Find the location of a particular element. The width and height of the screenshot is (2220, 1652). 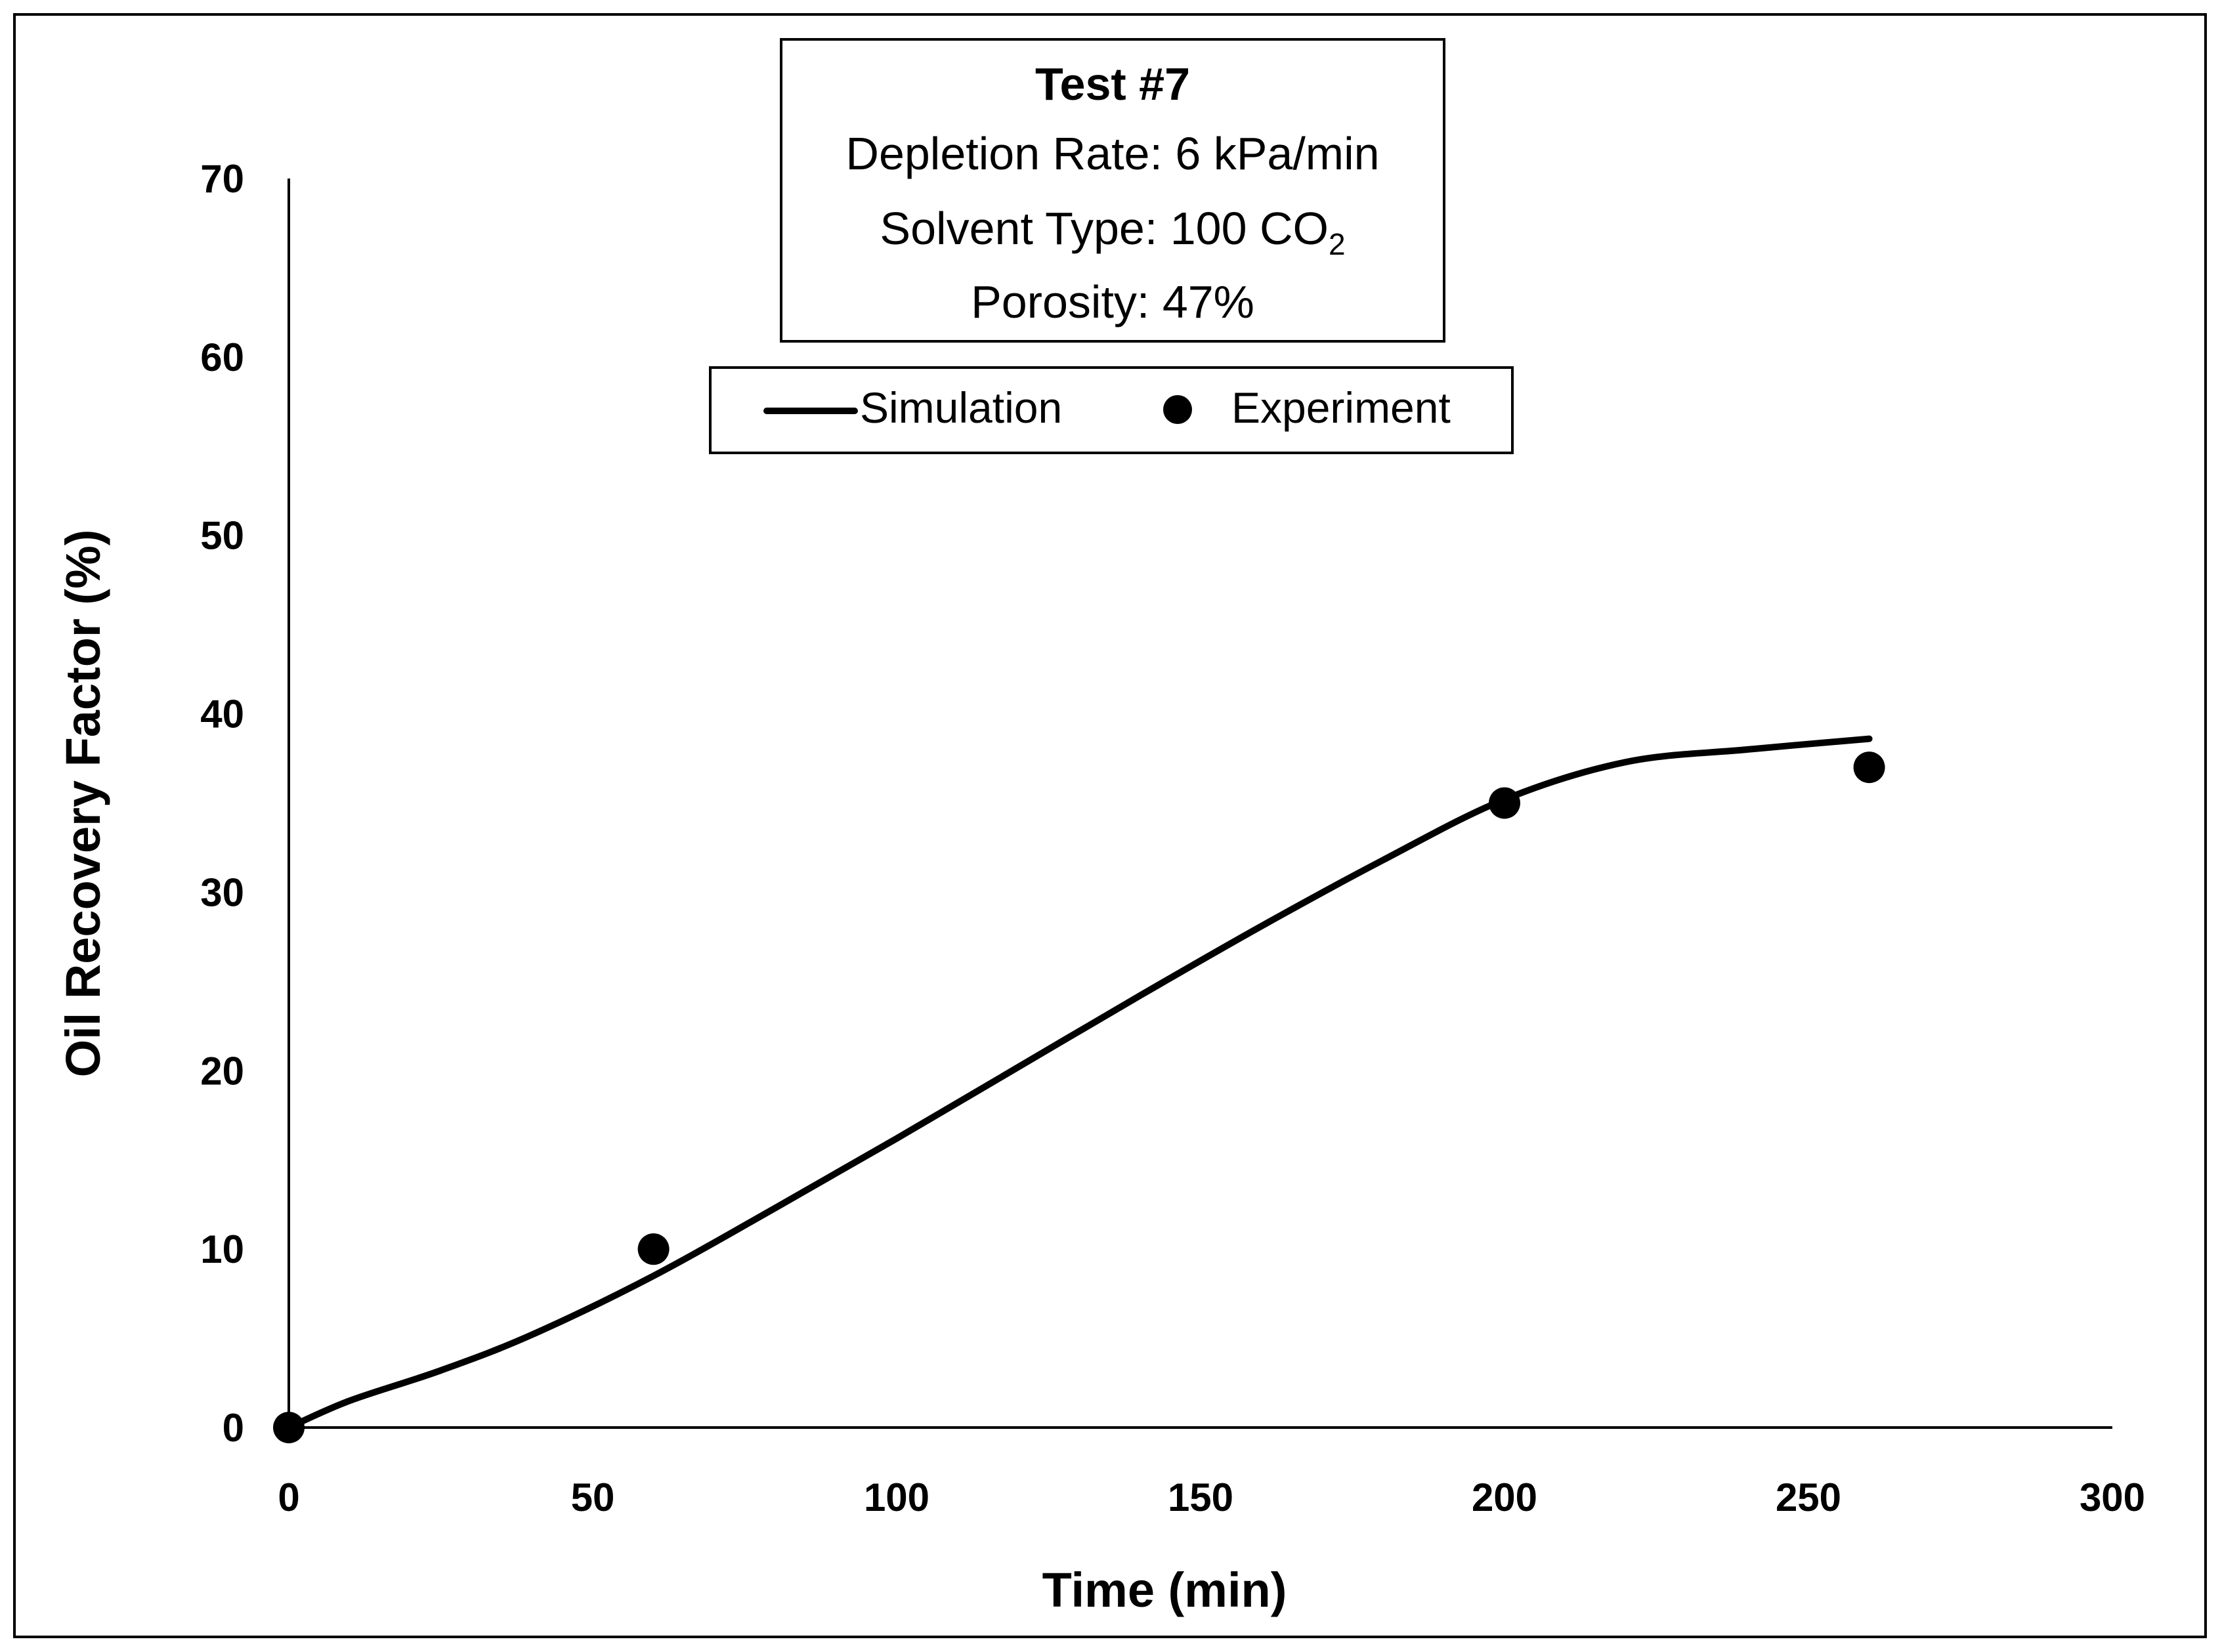

legend-experiment-marker is located at coordinates (1177, 409).